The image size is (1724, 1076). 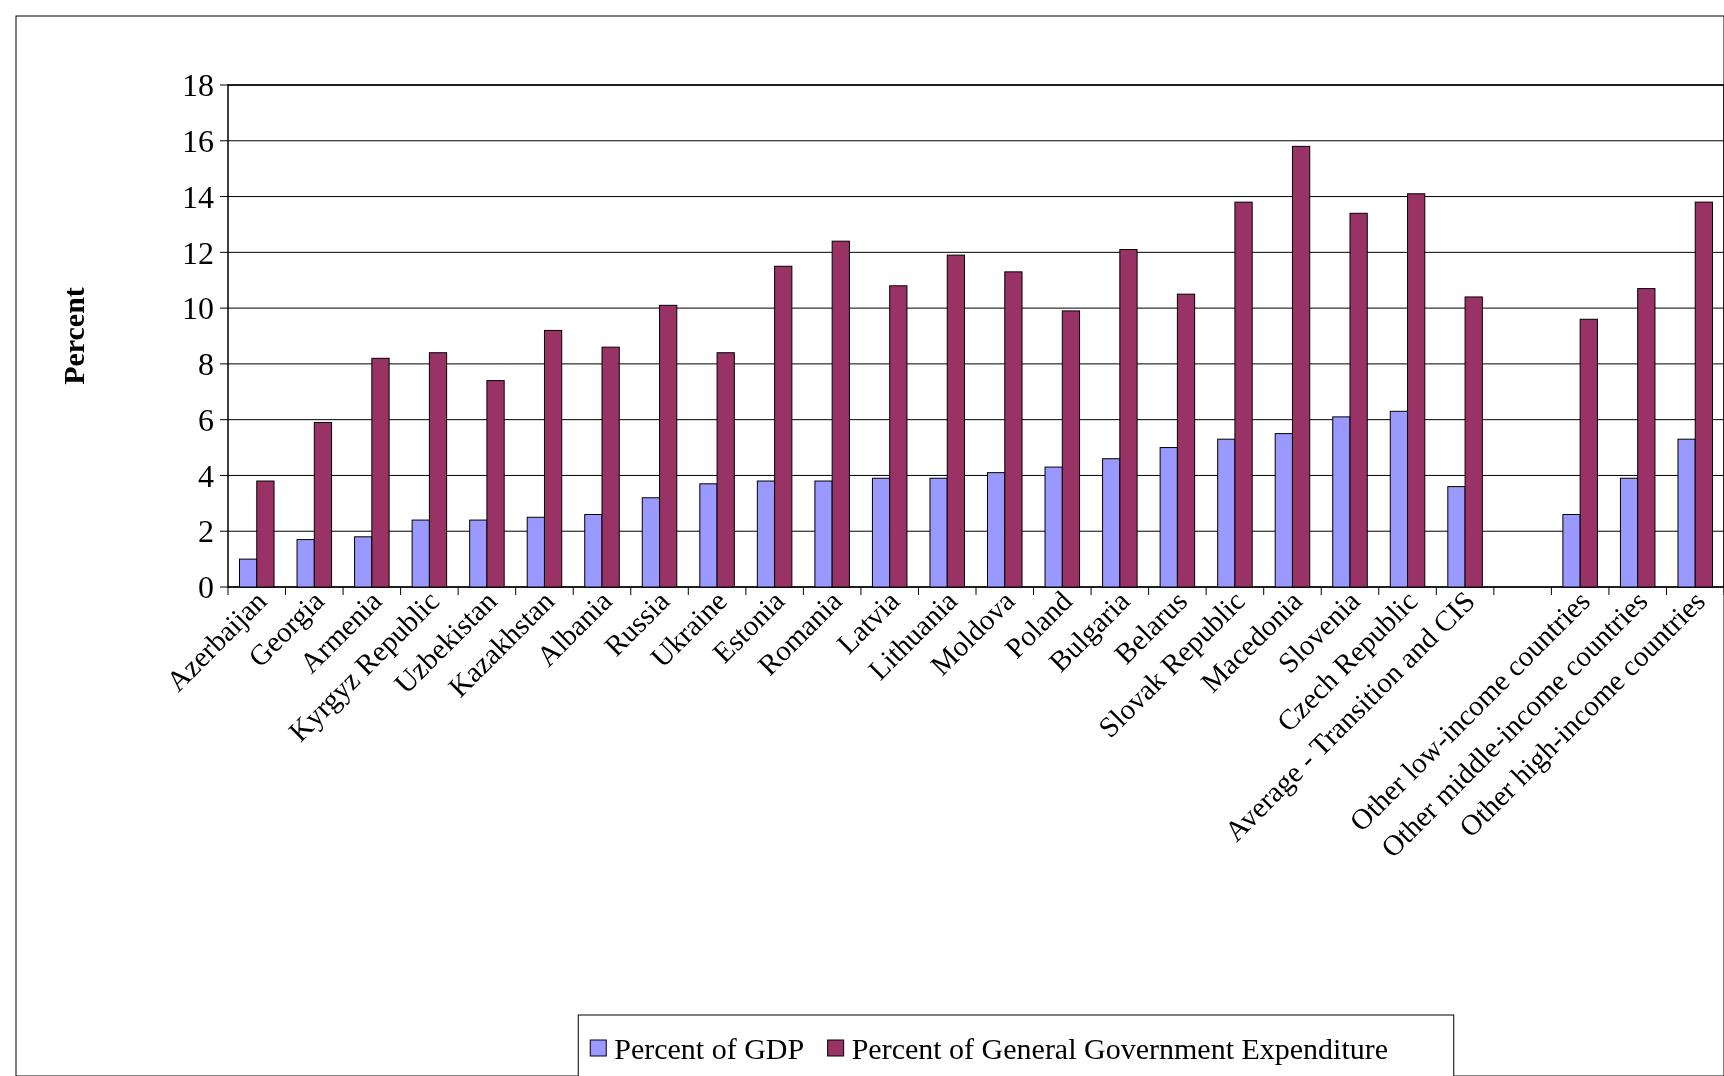 What do you see at coordinates (206, 364) in the screenshot?
I see `y-tick-label: 8` at bounding box center [206, 364].